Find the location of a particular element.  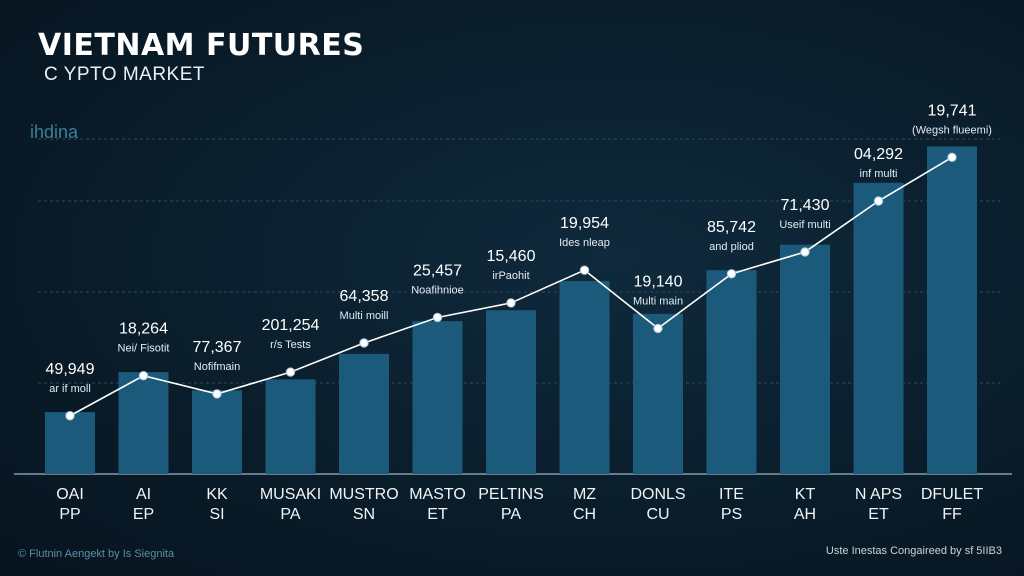

data-label-note: and pliod is located at coordinates (731, 247).